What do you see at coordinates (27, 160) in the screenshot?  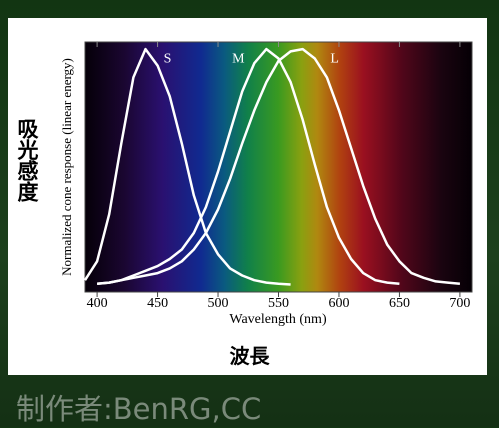 I see `y-title: 吸光感度` at bounding box center [27, 160].